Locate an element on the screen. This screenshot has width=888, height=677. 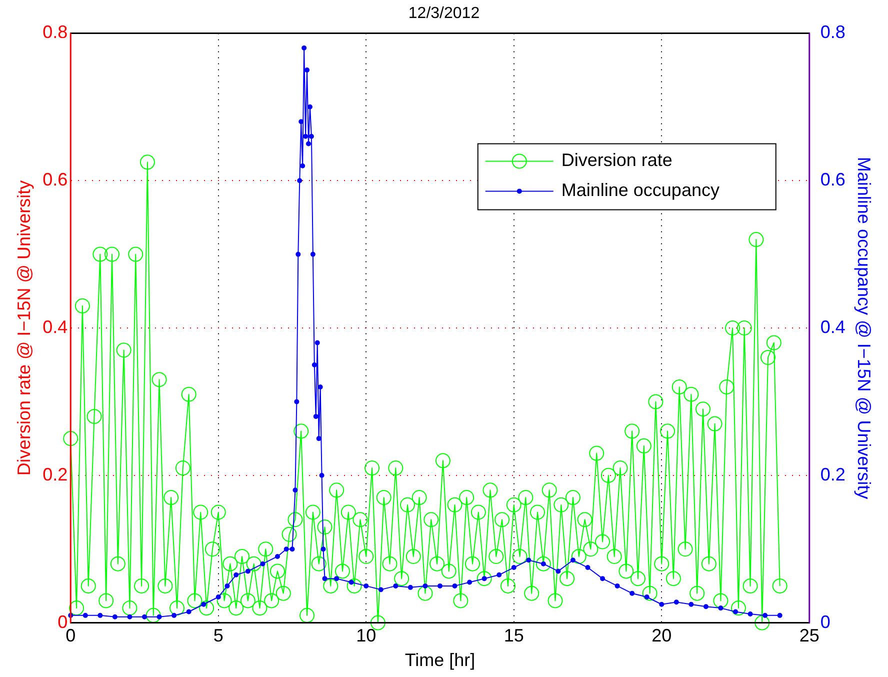
y-tick-label: 0 is located at coordinates (63, 622).